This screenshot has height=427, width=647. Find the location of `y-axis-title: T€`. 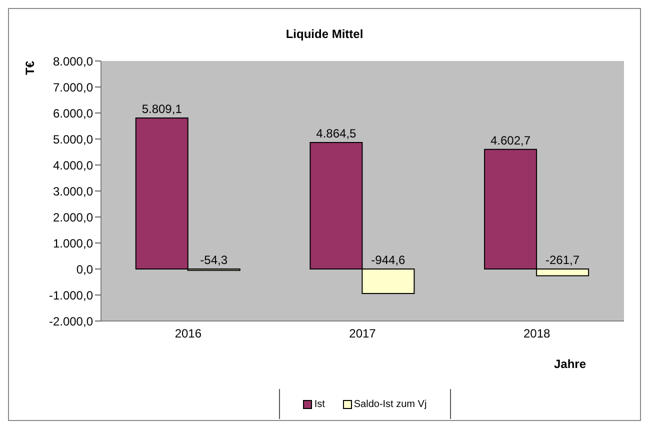

y-axis-title: T€ is located at coordinates (30, 67).